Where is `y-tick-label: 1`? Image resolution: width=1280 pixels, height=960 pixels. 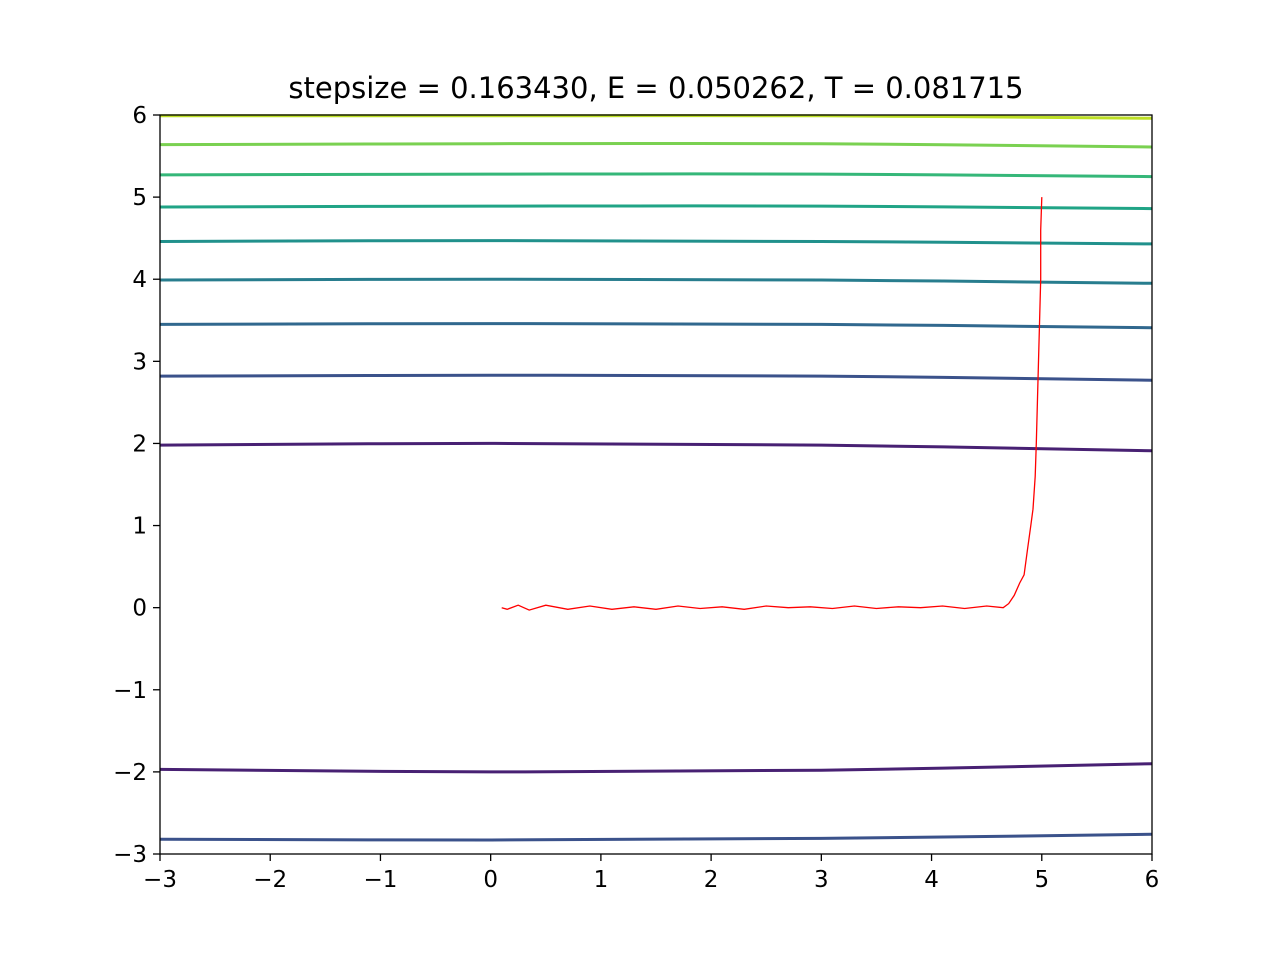 y-tick-label: 1 is located at coordinates (139, 527).